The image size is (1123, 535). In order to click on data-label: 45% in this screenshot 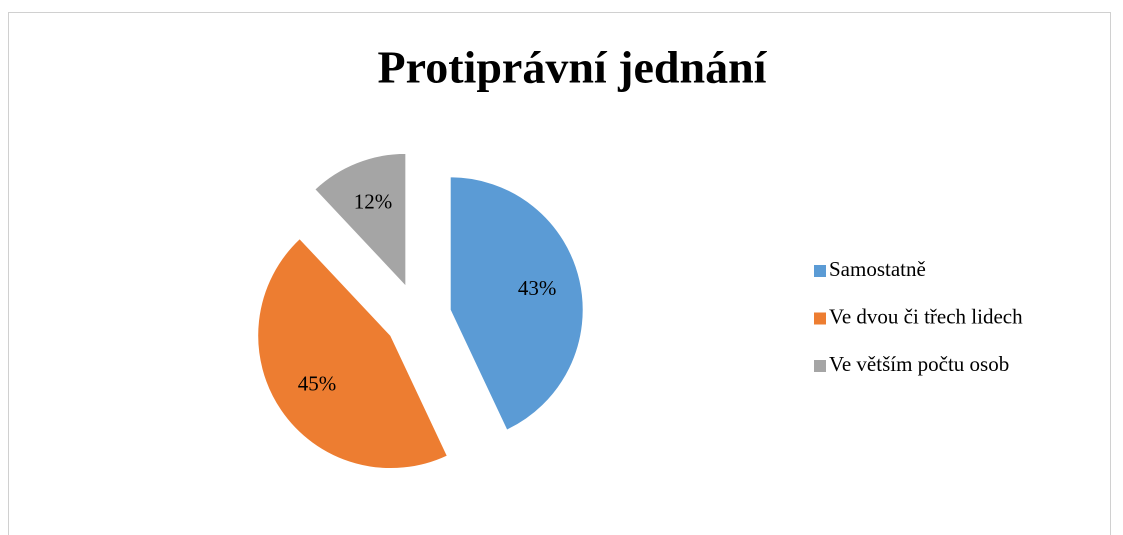, I will do `click(317, 383)`.